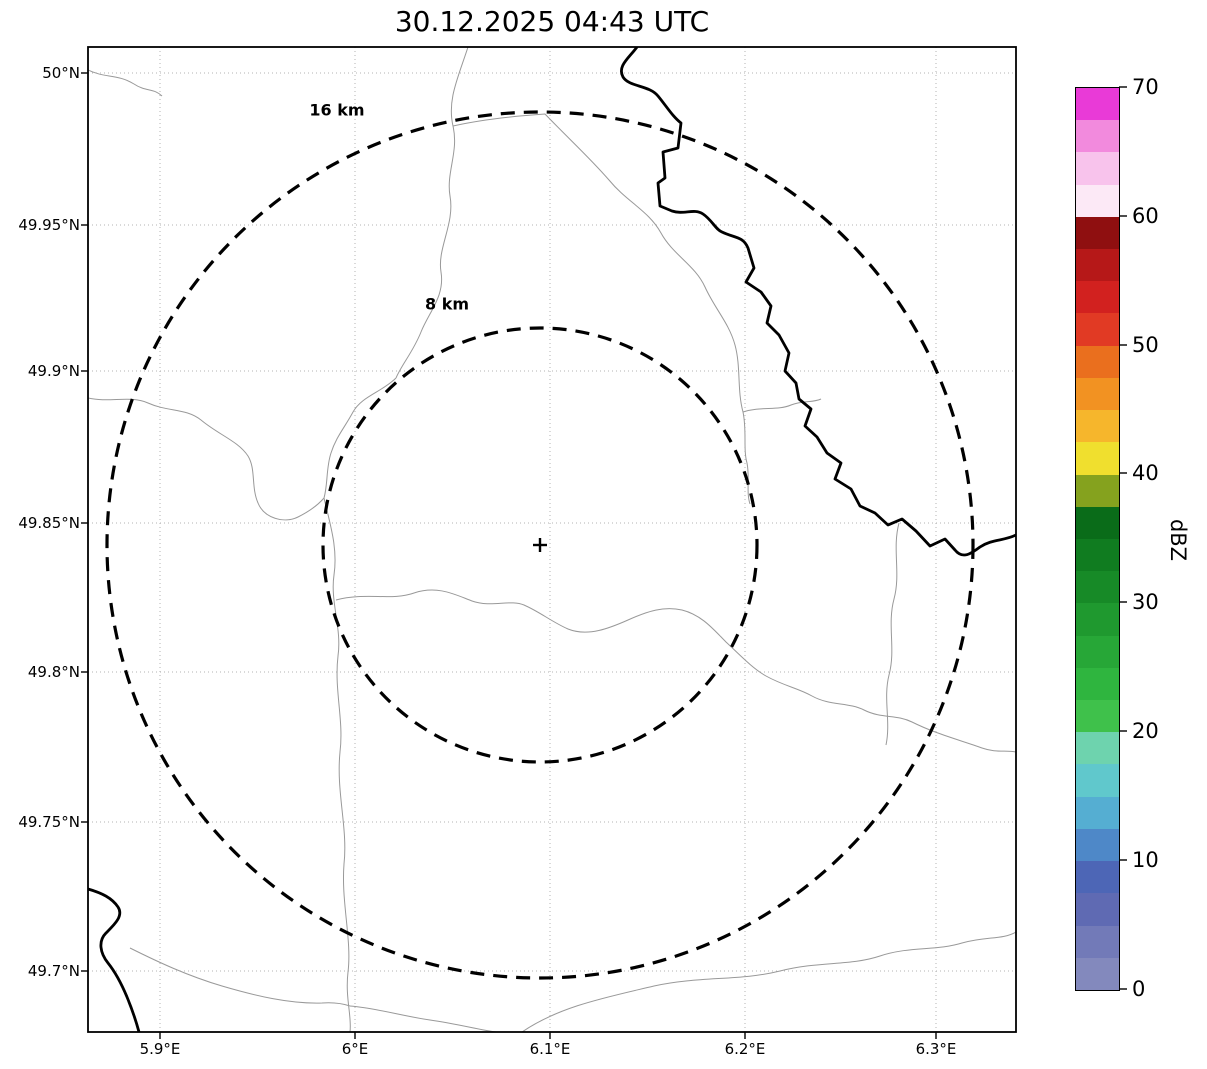 This screenshot has height=1069, width=1207. Describe the element at coordinates (1145, 345) in the screenshot. I see `colorbar-tick-50: 50` at that location.